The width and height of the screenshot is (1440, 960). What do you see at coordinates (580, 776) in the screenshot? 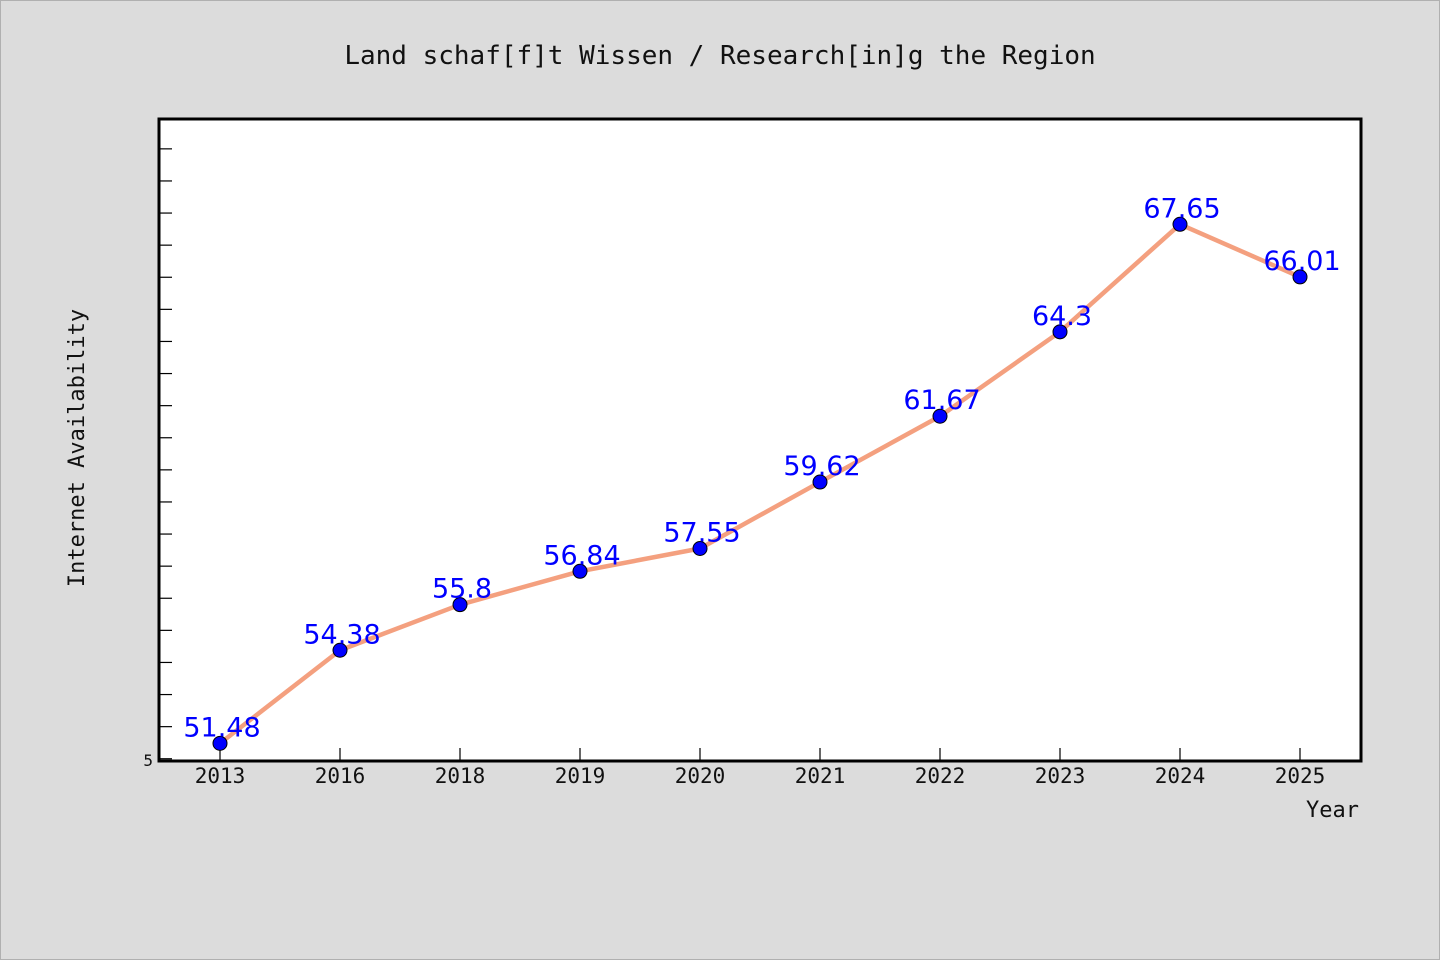
I see `x-tick-label: 2019` at bounding box center [580, 776].